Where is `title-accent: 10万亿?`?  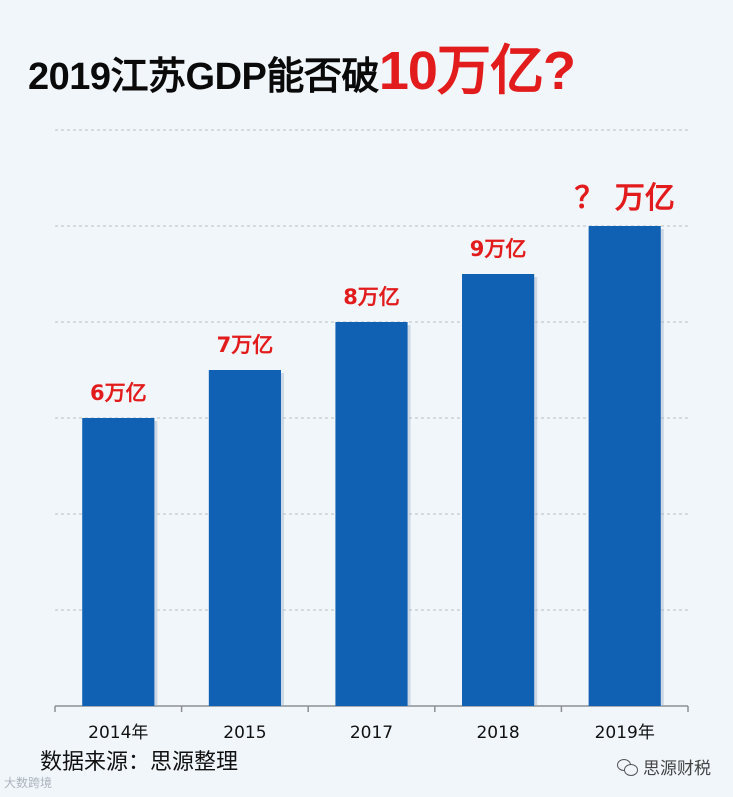
title-accent: 10万亿? is located at coordinates (477, 71).